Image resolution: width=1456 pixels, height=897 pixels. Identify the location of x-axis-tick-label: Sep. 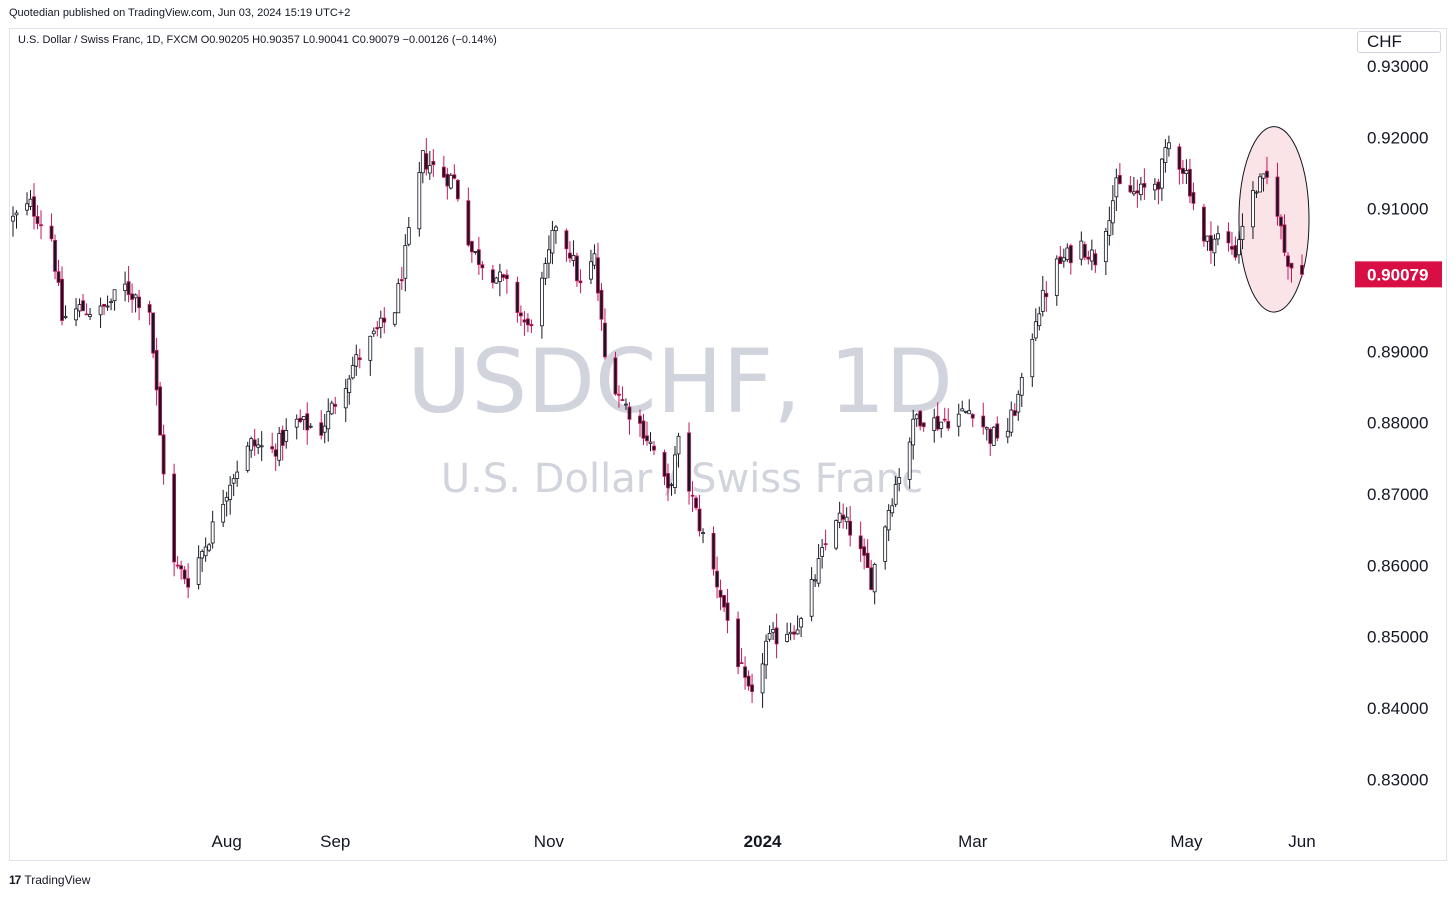
(335, 841).